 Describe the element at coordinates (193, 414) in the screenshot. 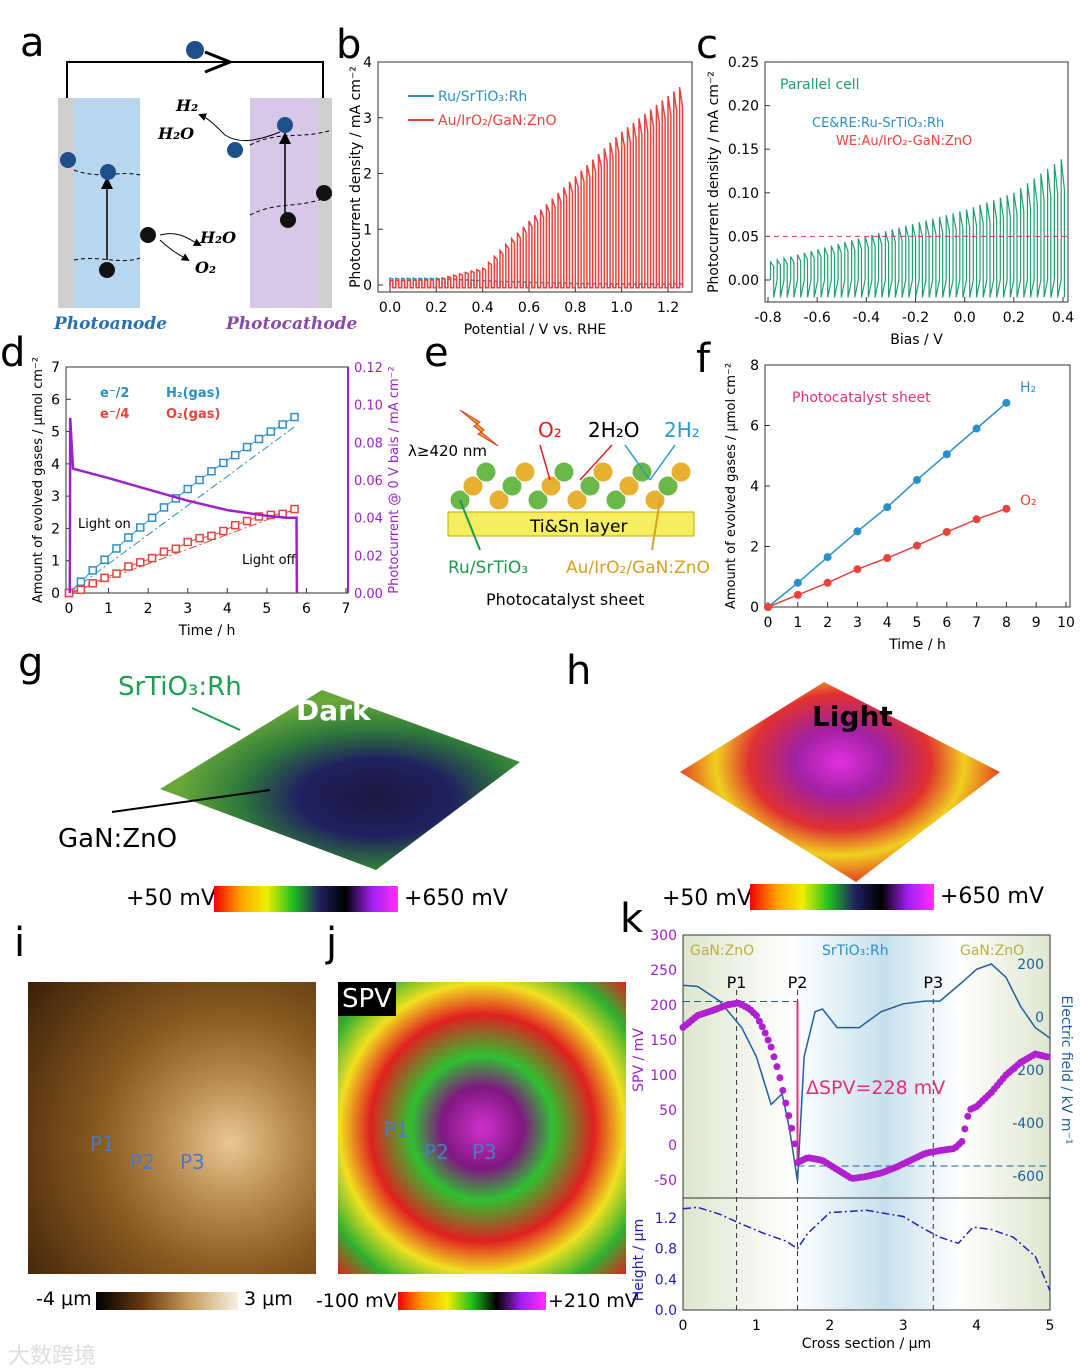

I see `d-legend-label: O₂(gas)` at that location.